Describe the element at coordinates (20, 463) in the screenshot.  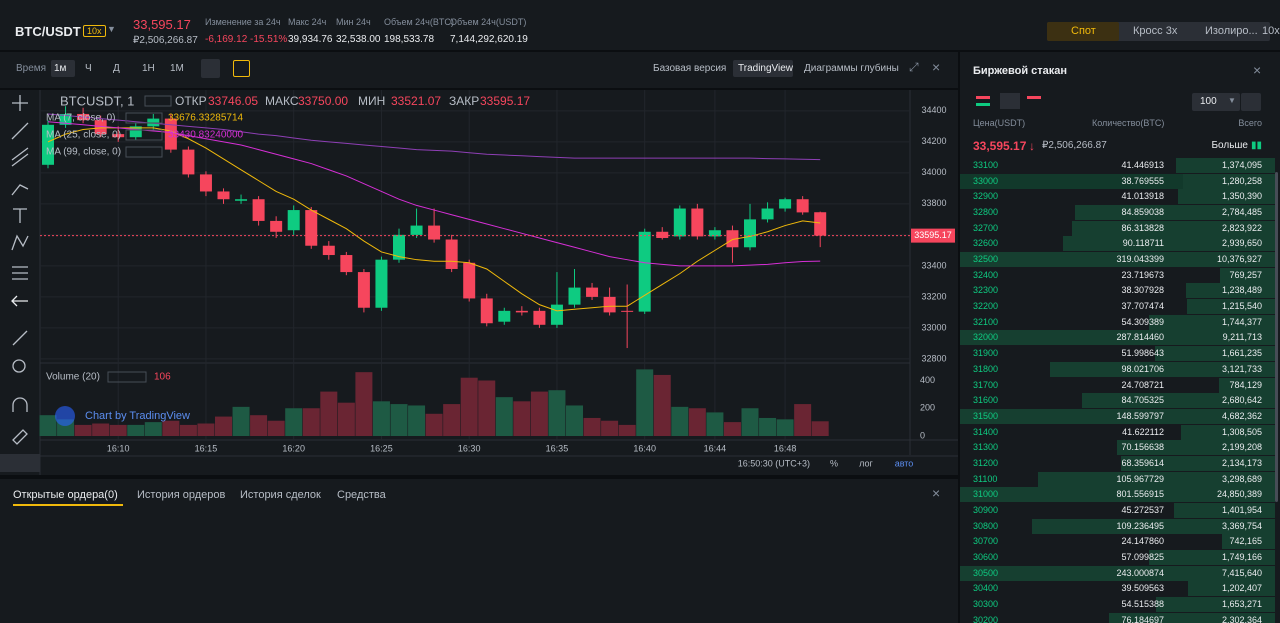
I see `collapse-button` at that location.